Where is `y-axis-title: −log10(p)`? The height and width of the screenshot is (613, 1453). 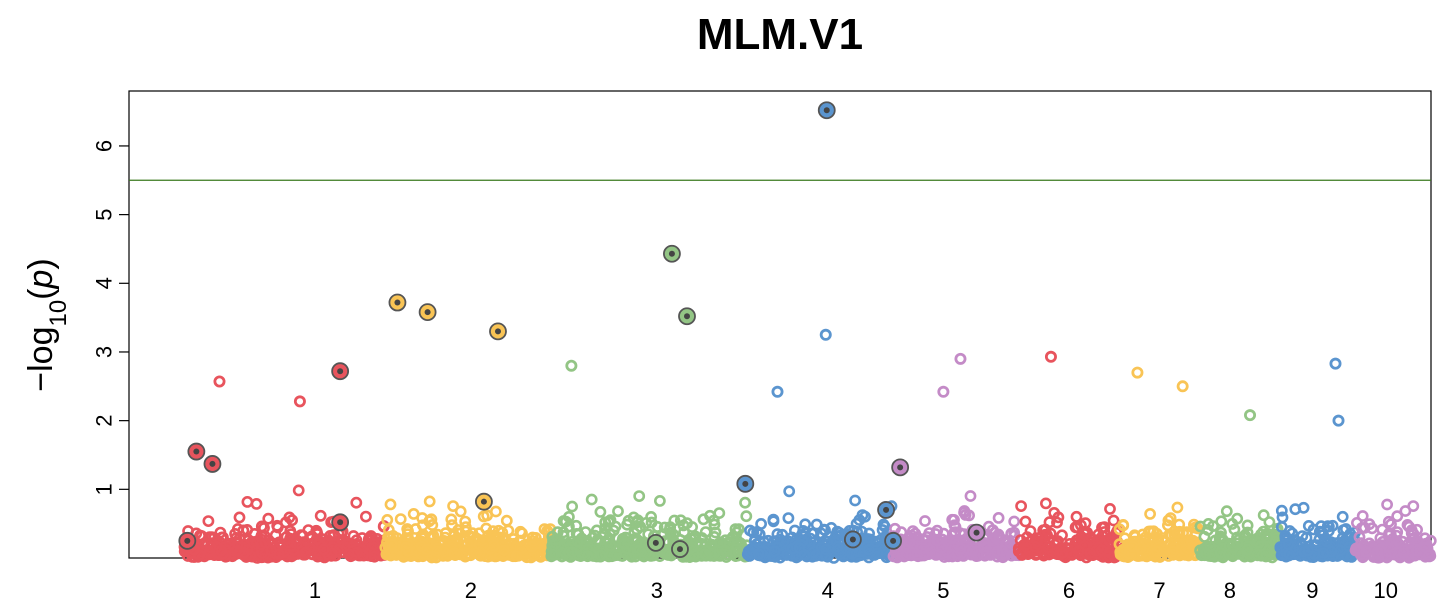
y-axis-title: −log10(p) is located at coordinates (47, 325).